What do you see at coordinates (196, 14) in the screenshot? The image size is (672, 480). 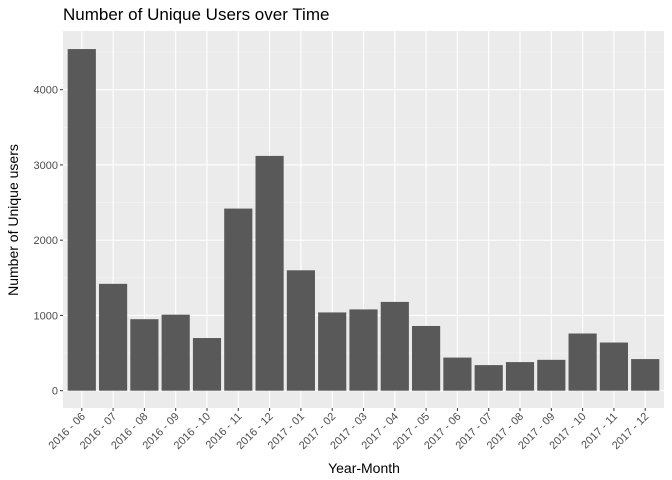 I see `chart-title: Number of Unique Users over Time` at bounding box center [196, 14].